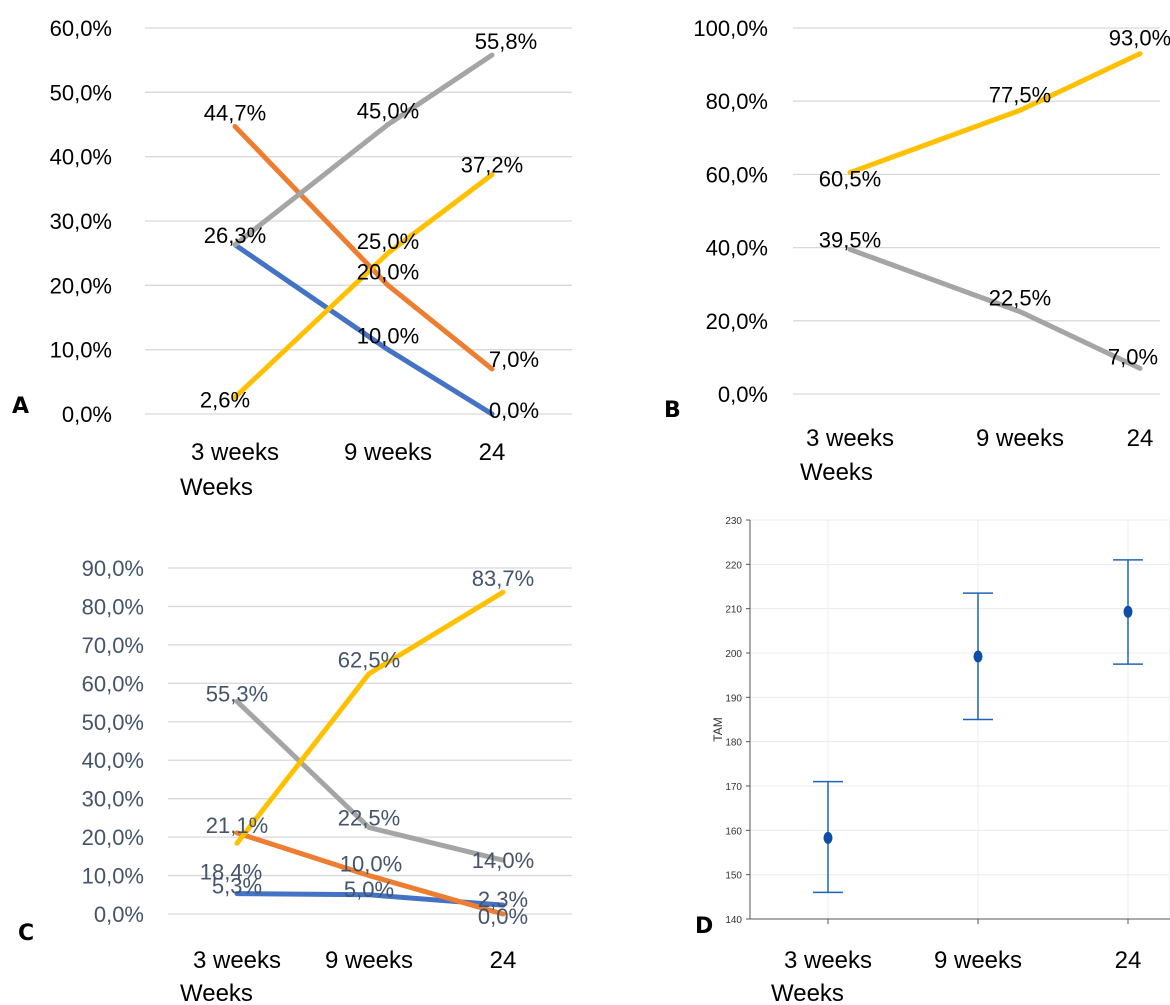 This screenshot has height=1005, width=1170. What do you see at coordinates (503, 899) in the screenshot?
I see `data-label: 2,3%` at bounding box center [503, 899].